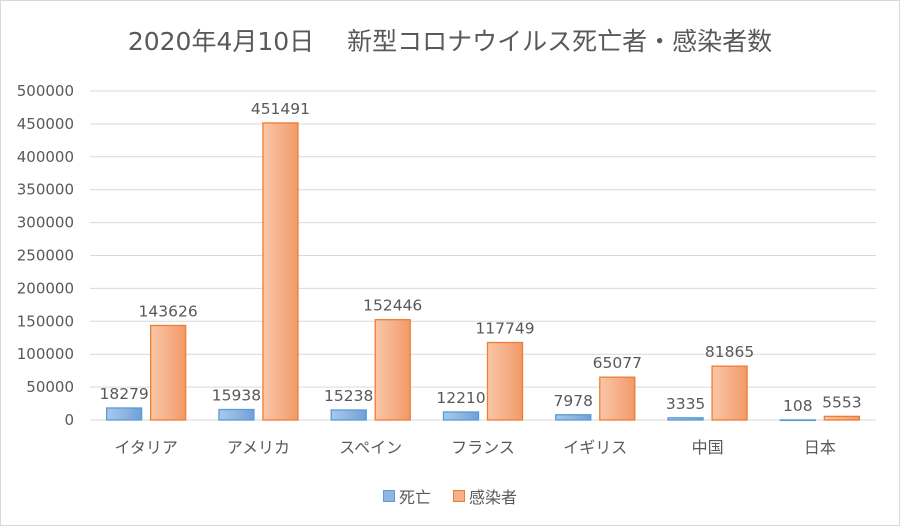 This screenshot has width=900, height=526. What do you see at coordinates (617, 363) in the screenshot?
I see `data-label-infections: 65077` at bounding box center [617, 363].